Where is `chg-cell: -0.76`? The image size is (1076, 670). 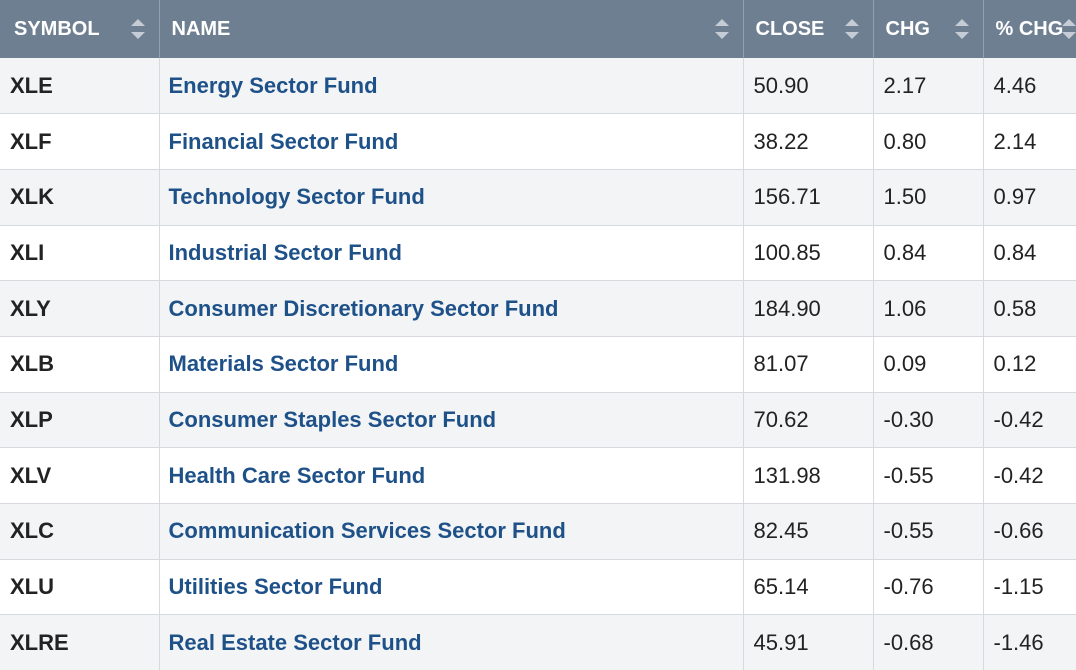 chg-cell: -0.76 is located at coordinates (928, 587).